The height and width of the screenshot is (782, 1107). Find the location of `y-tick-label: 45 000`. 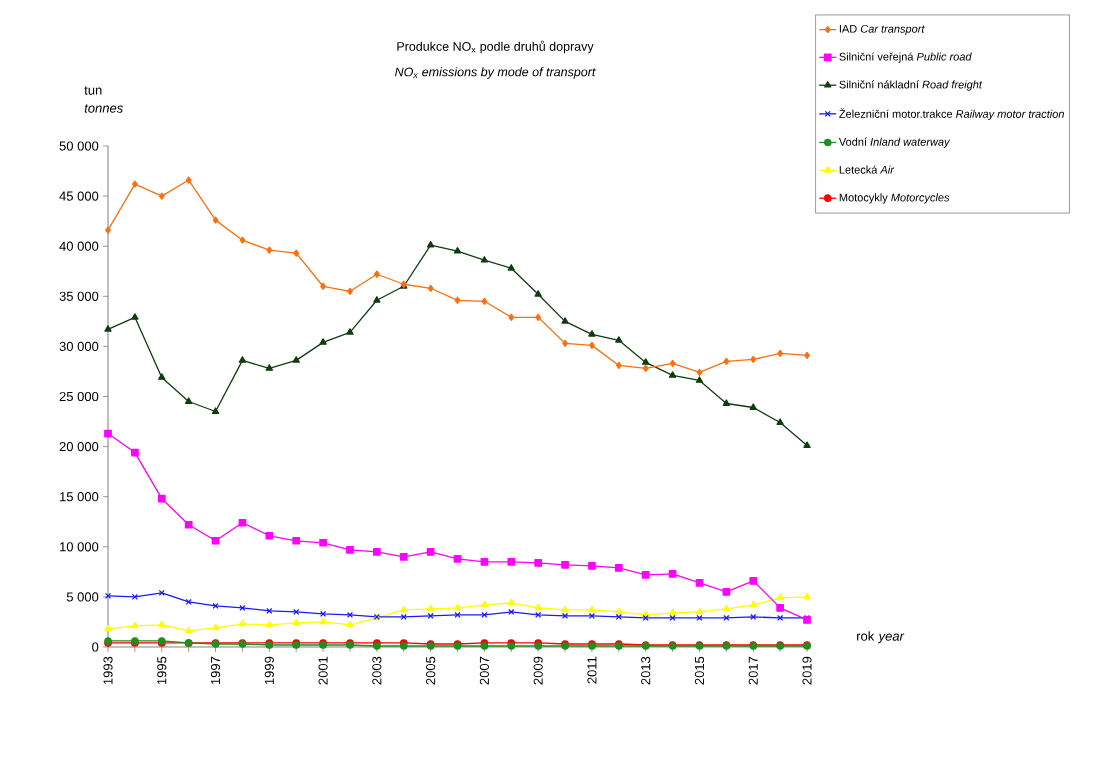

y-tick-label: 45 000 is located at coordinates (79, 196).